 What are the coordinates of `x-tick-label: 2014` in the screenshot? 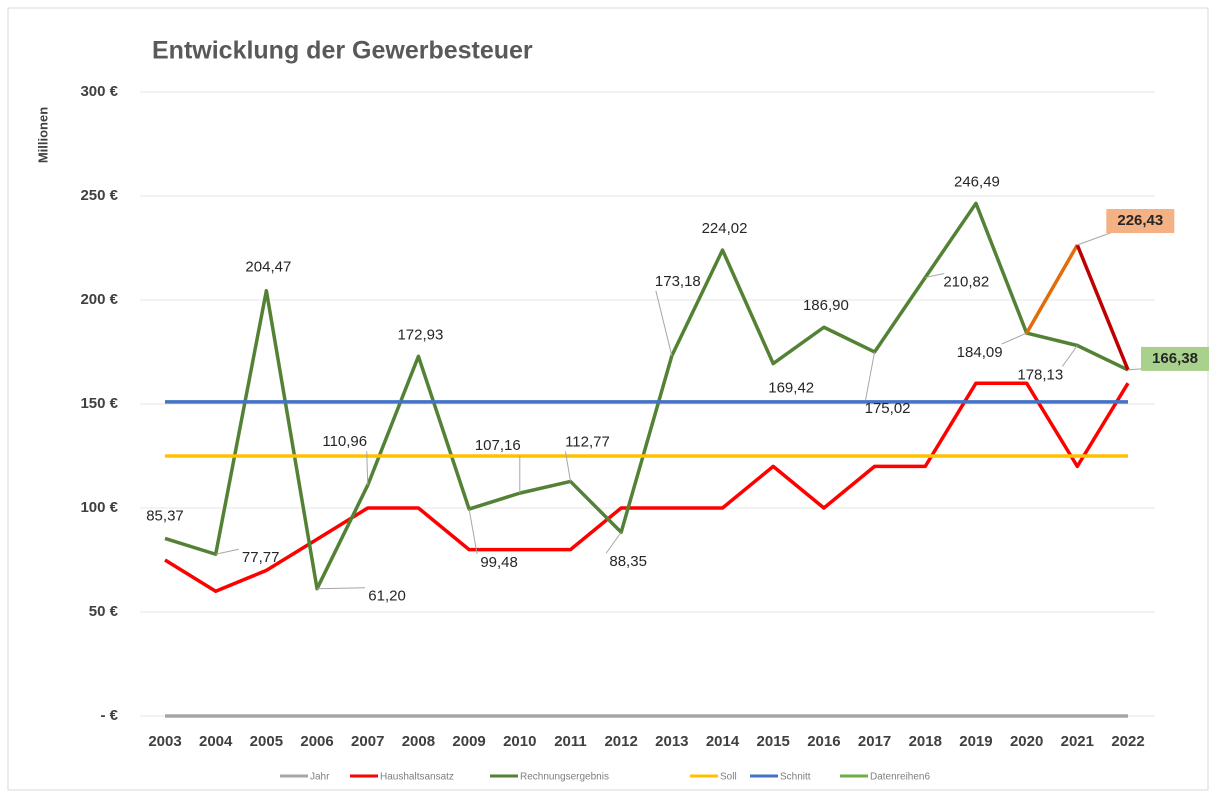 It's located at (723, 741).